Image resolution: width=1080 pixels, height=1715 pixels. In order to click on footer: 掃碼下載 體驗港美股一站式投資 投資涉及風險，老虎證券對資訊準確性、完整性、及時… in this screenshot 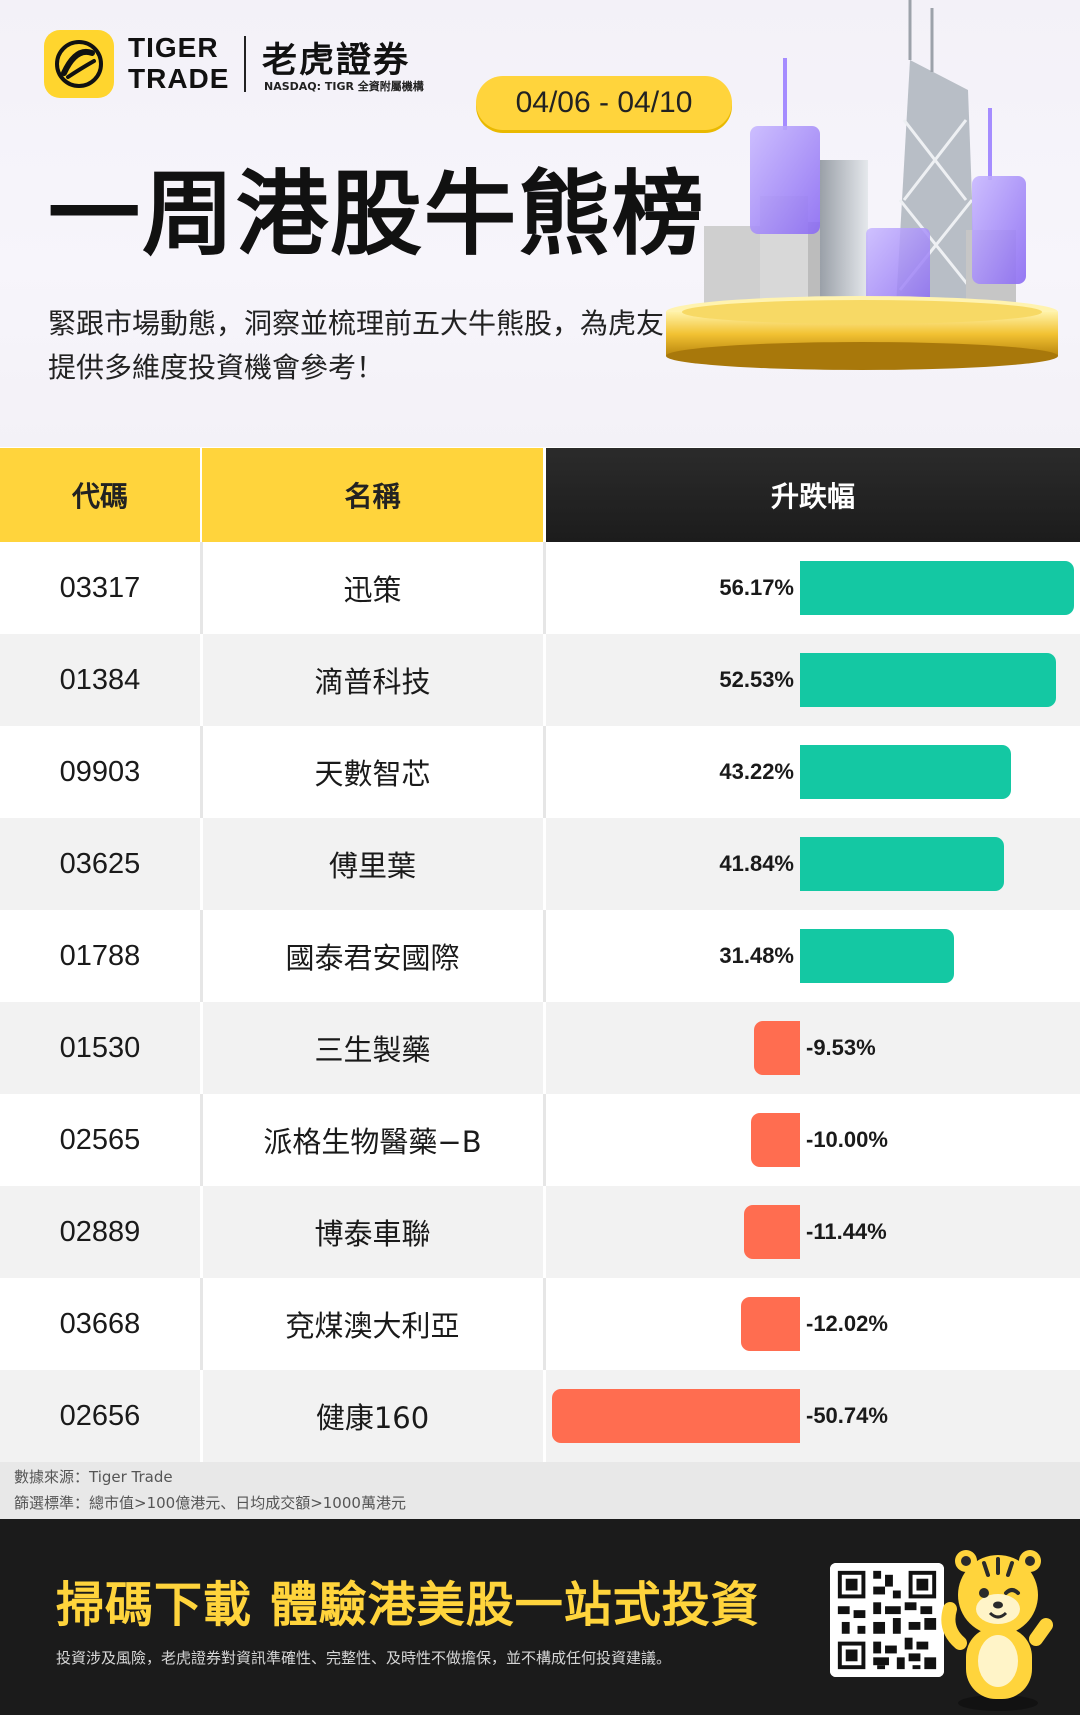, I will do `click(540, 1617)`.